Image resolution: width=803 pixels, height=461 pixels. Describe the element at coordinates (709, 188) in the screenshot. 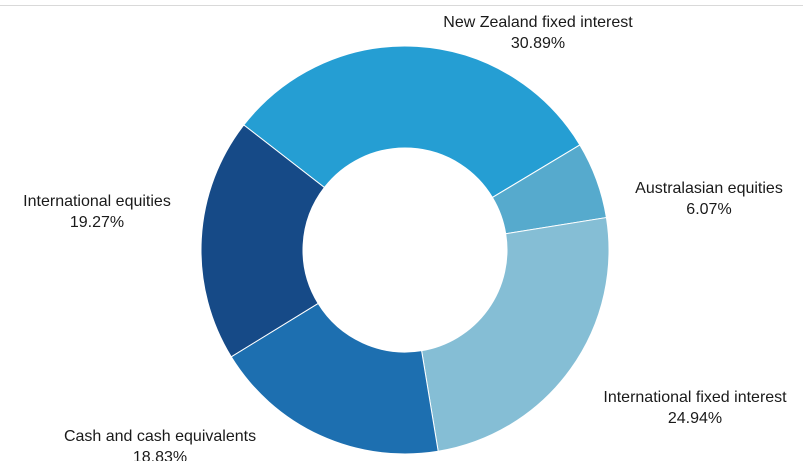

I see `slice-name: Australasian equities` at that location.